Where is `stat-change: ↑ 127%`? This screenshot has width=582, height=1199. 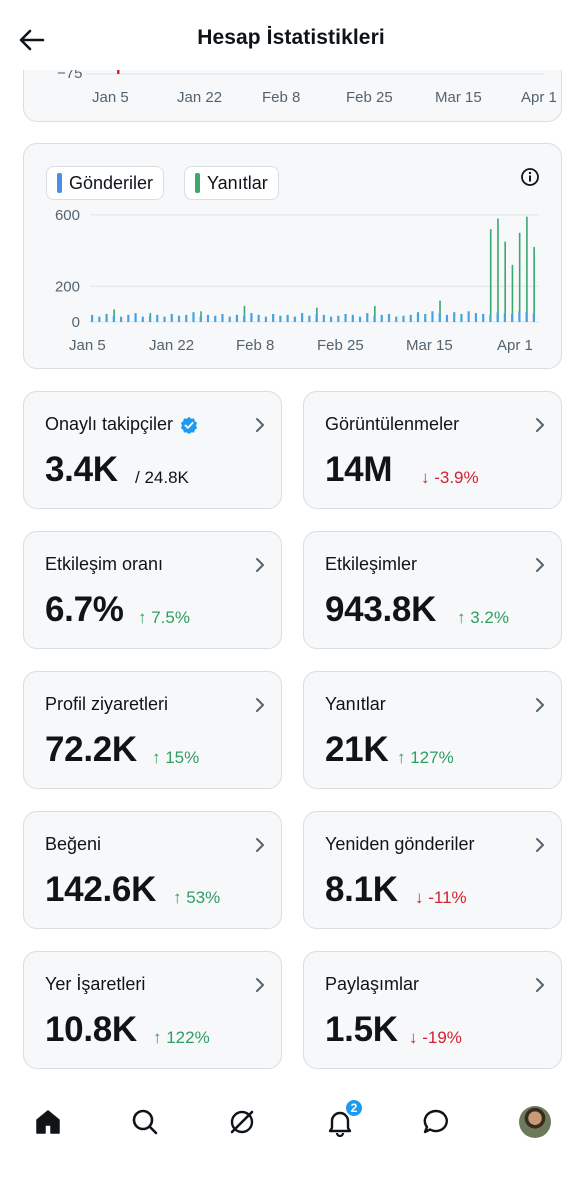 stat-change: ↑ 127% is located at coordinates (425, 757).